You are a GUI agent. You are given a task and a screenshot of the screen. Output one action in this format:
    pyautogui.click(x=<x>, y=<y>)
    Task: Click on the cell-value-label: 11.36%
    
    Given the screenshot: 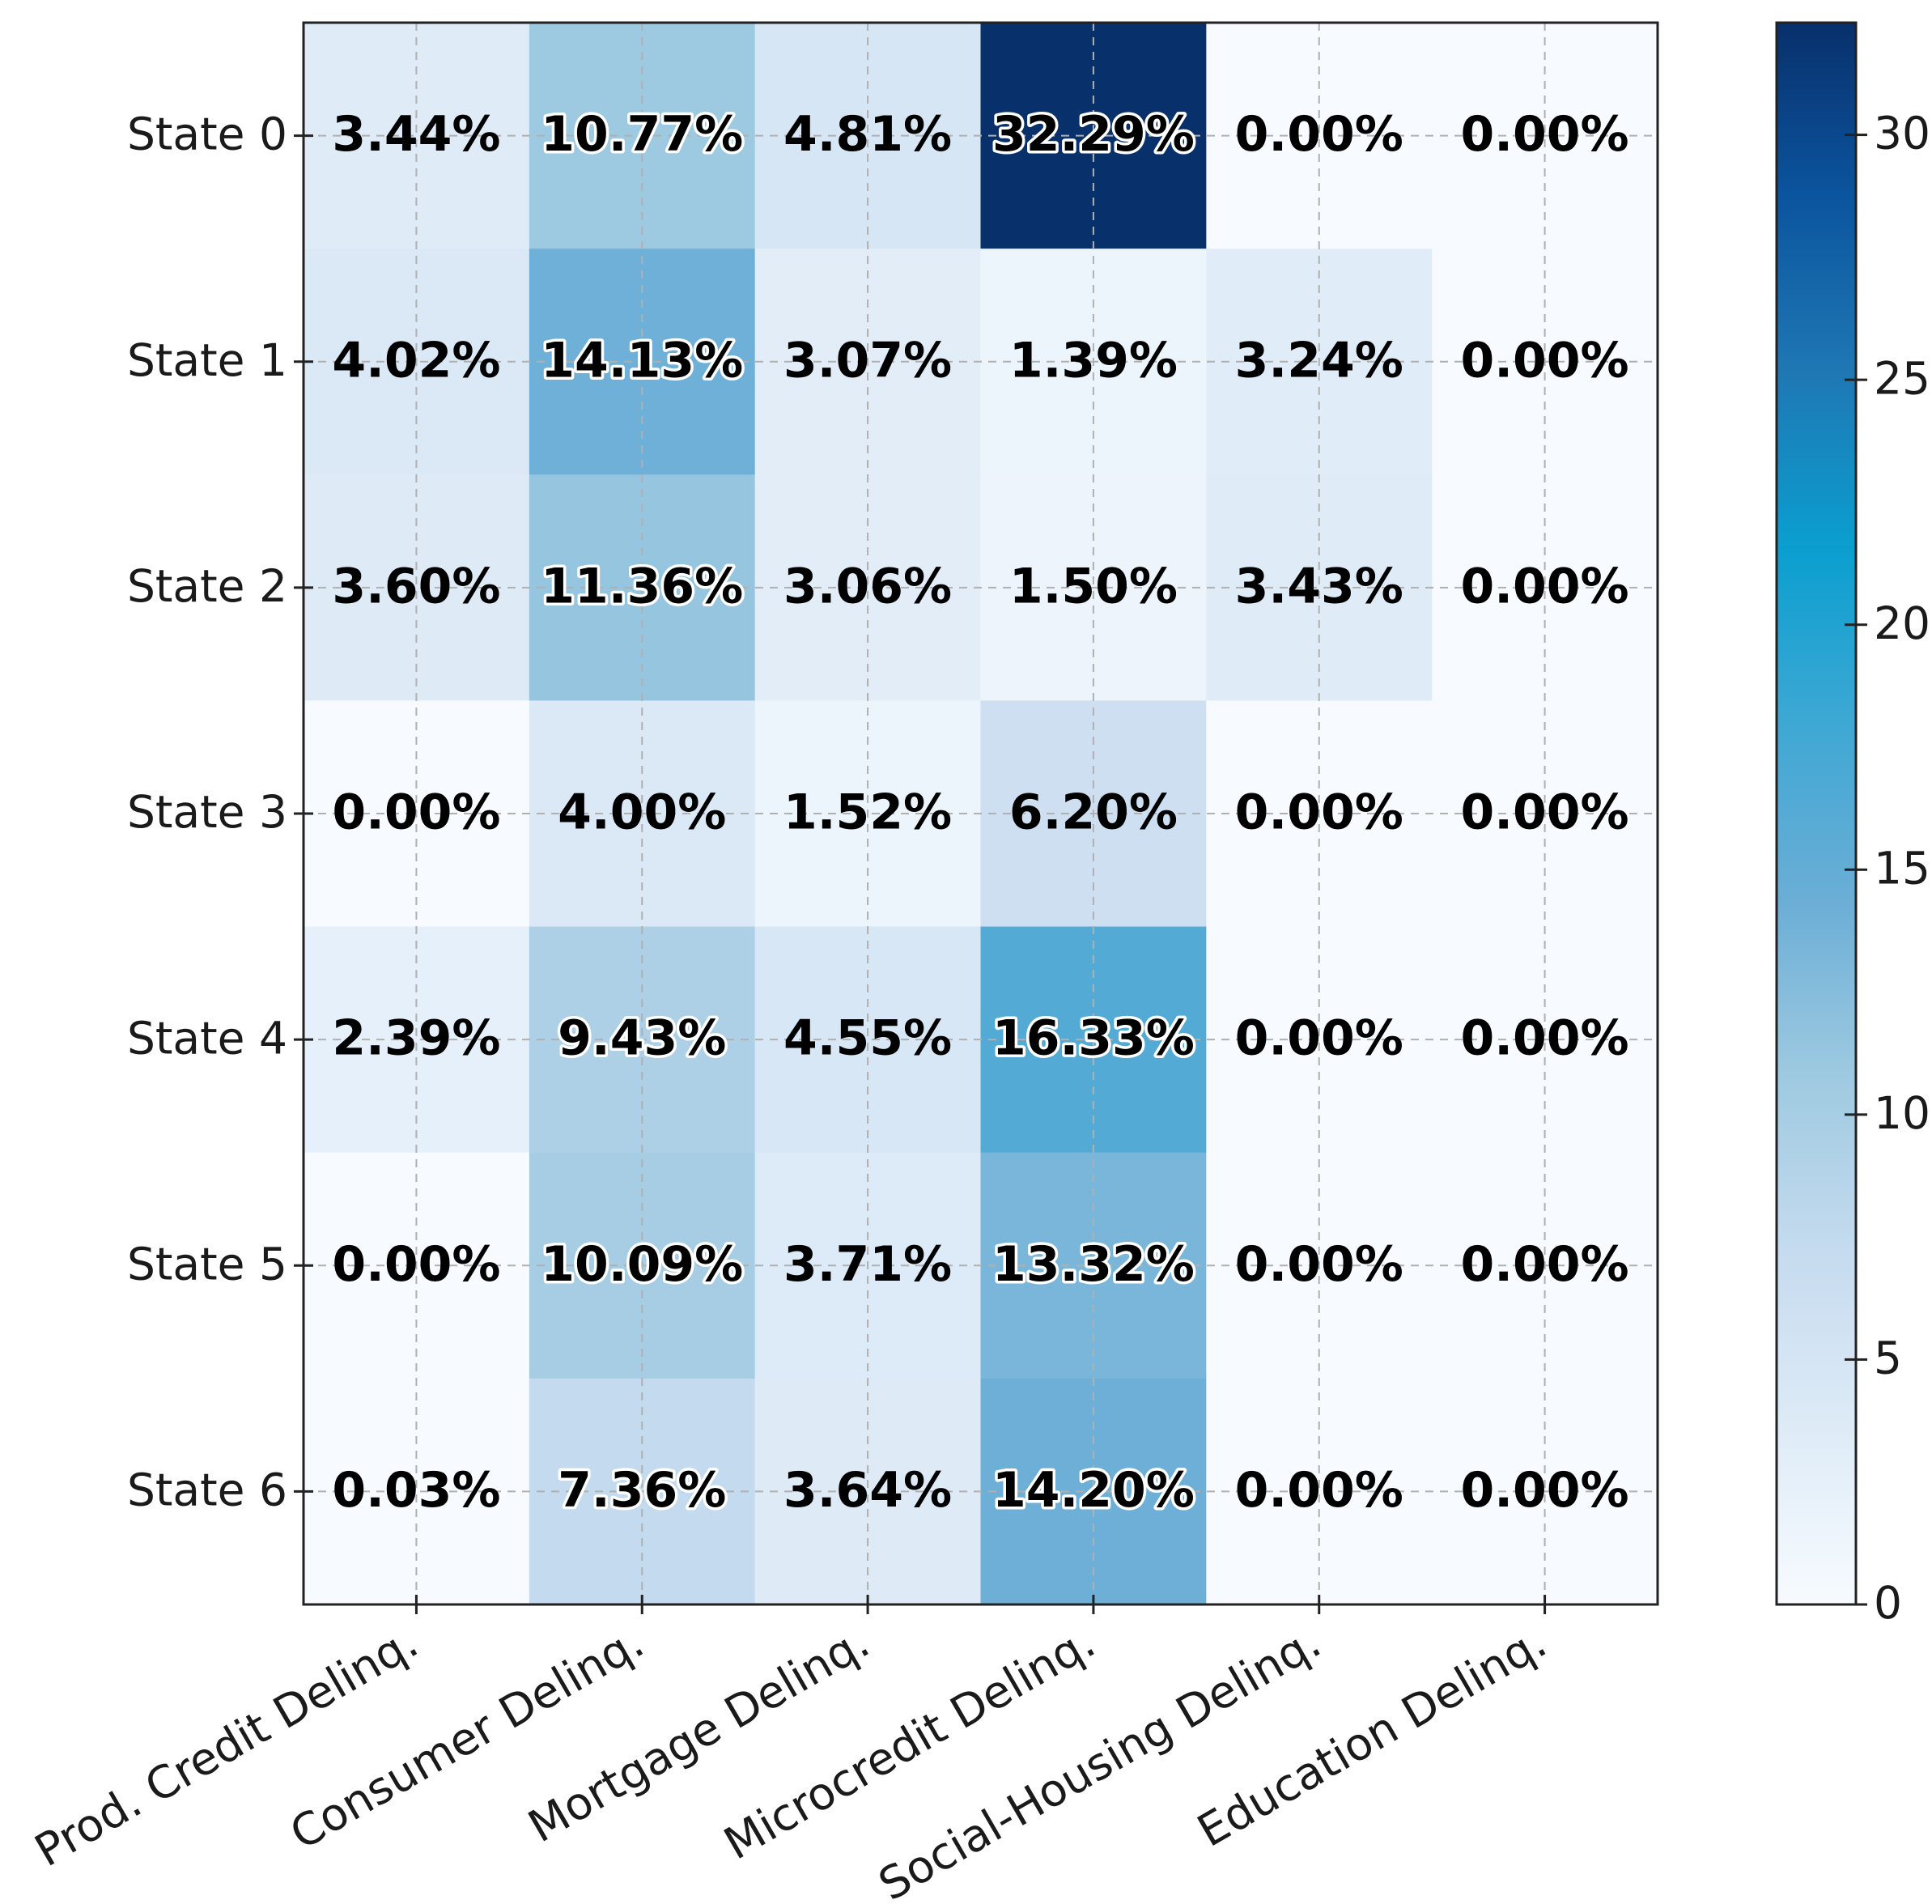 What is the action you would take?
    pyautogui.click(x=642, y=586)
    